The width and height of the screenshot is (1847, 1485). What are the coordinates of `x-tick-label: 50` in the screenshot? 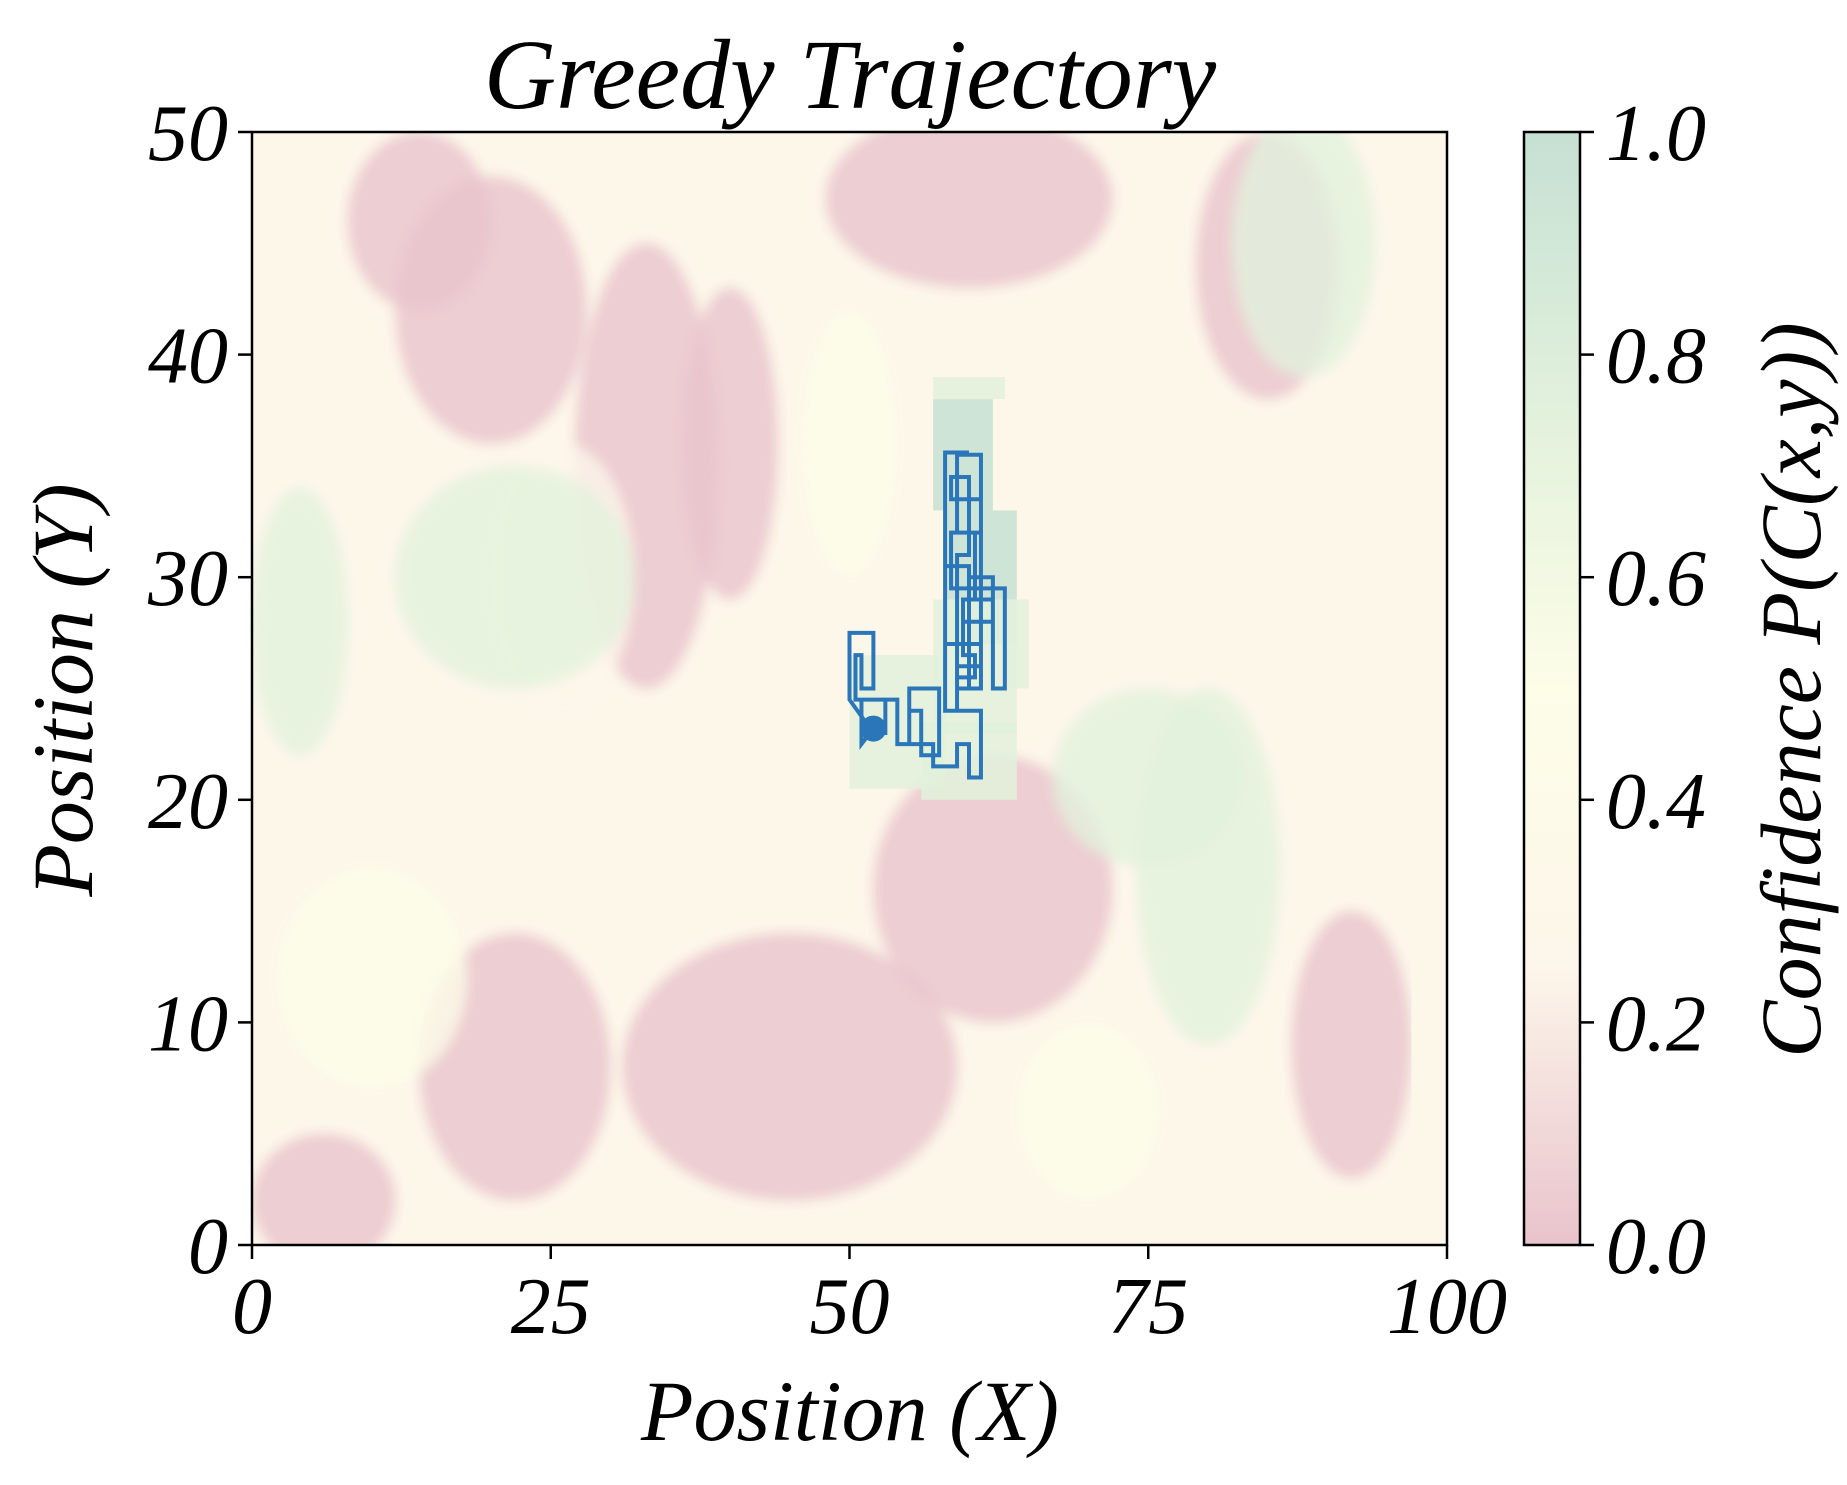 It's located at (850, 1307).